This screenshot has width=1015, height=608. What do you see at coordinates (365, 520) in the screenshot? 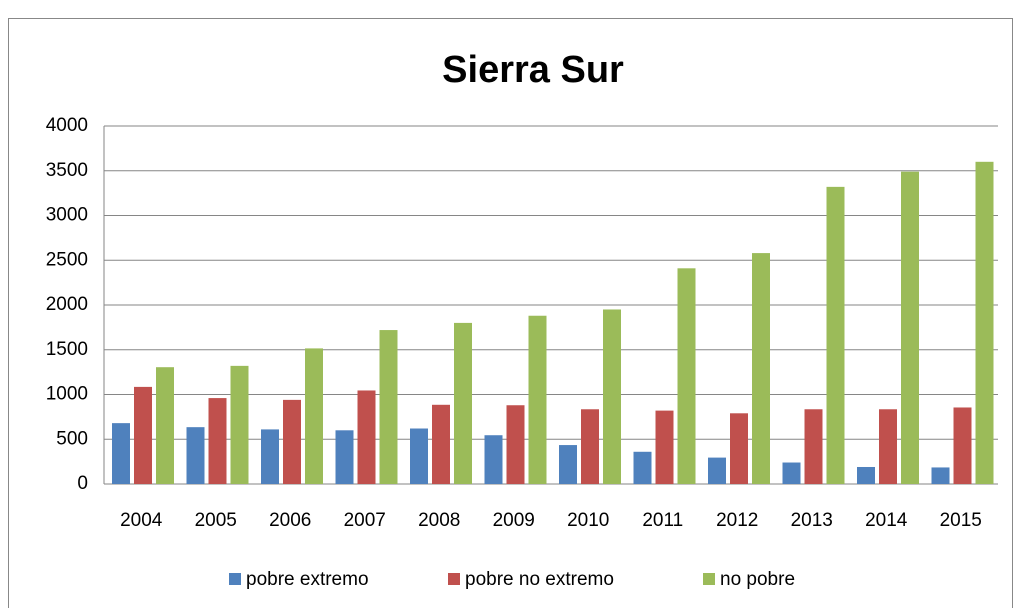
I see `x-tick-label: 2007` at bounding box center [365, 520].